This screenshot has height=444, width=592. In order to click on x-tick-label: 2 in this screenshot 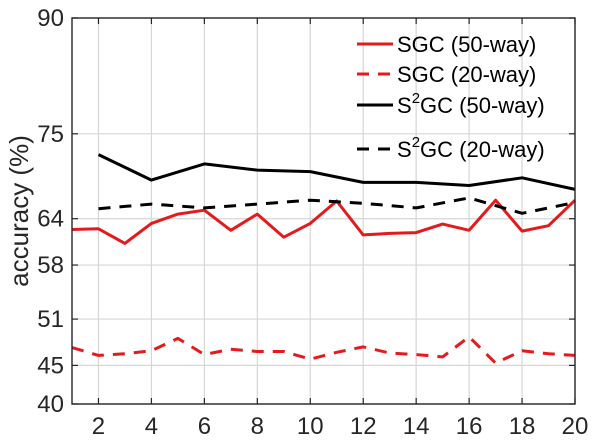, I will do `click(98, 426)`.